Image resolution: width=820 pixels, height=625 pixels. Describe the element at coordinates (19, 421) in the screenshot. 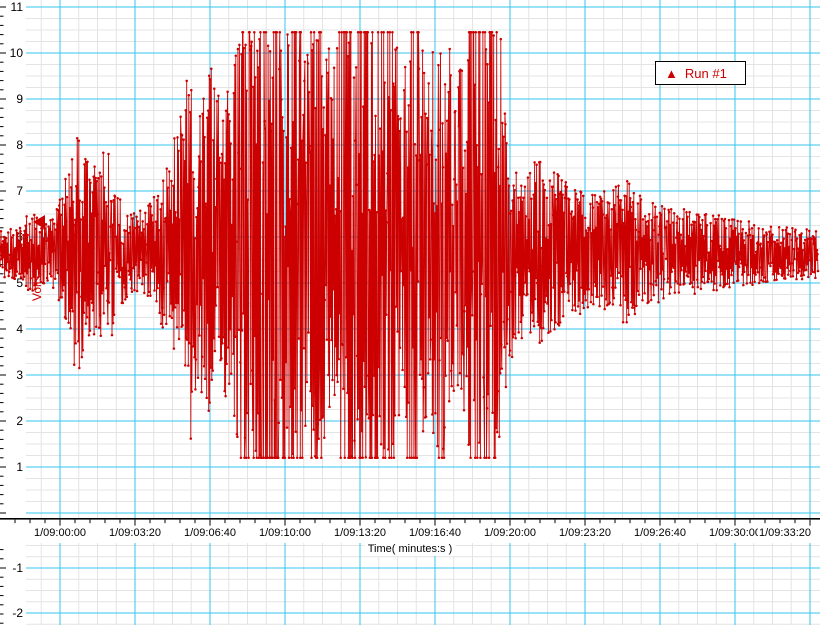

I see `y-tick-label: 2` at that location.